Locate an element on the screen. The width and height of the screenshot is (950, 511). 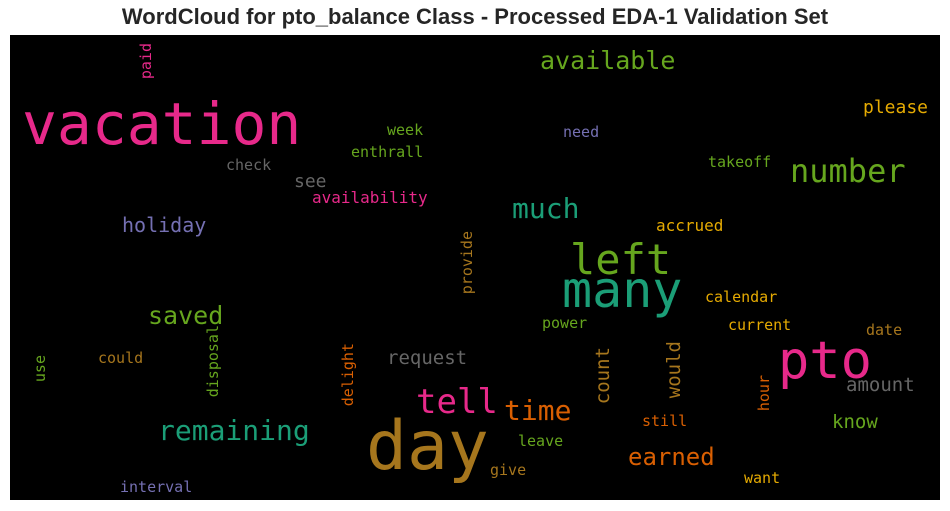
word-please: please is located at coordinates (896, 107).